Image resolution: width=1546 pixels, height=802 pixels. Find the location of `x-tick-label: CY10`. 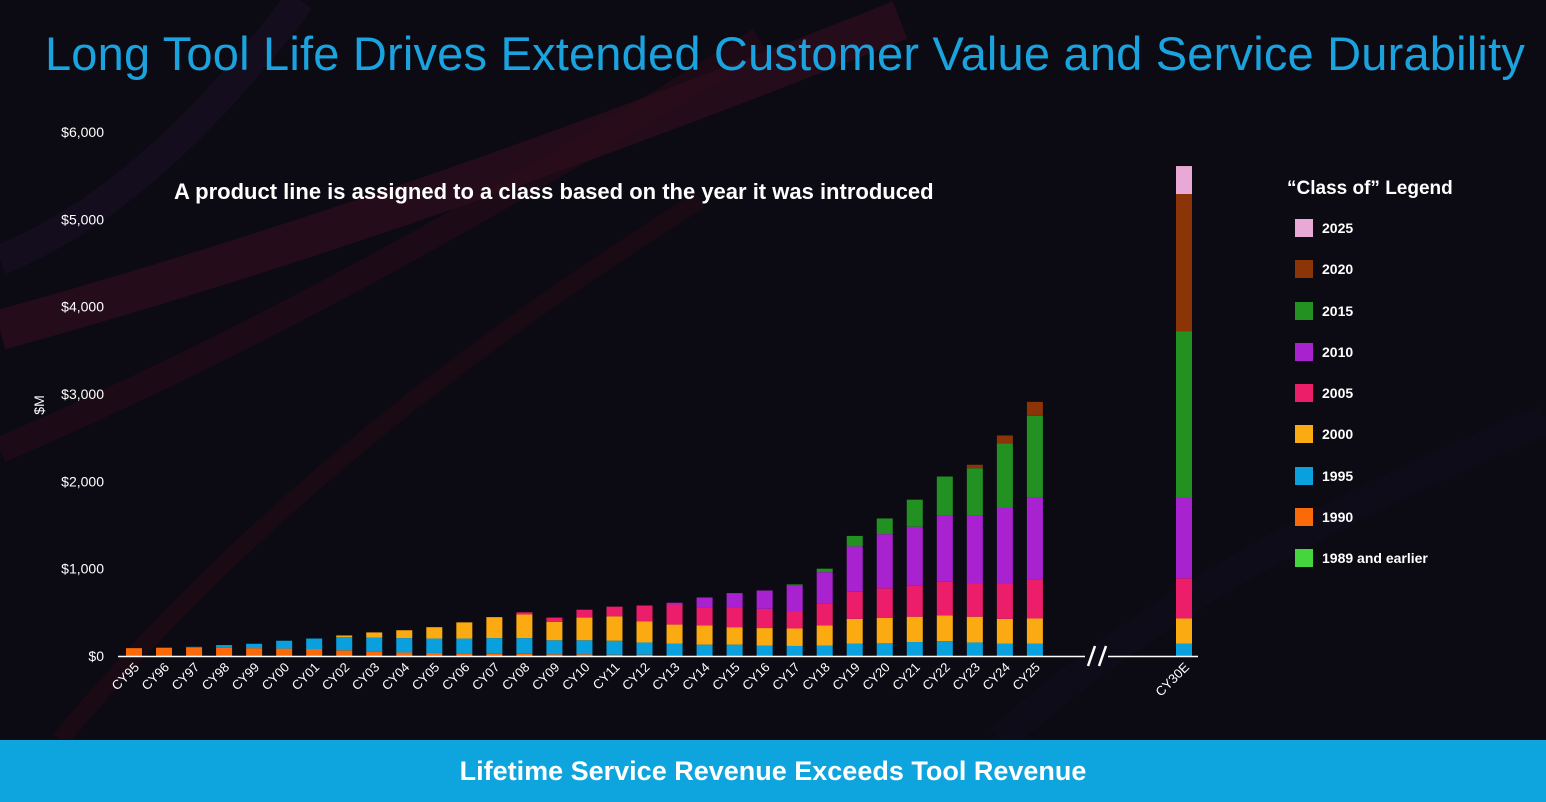

x-tick-label: CY10 is located at coordinates (576, 677).